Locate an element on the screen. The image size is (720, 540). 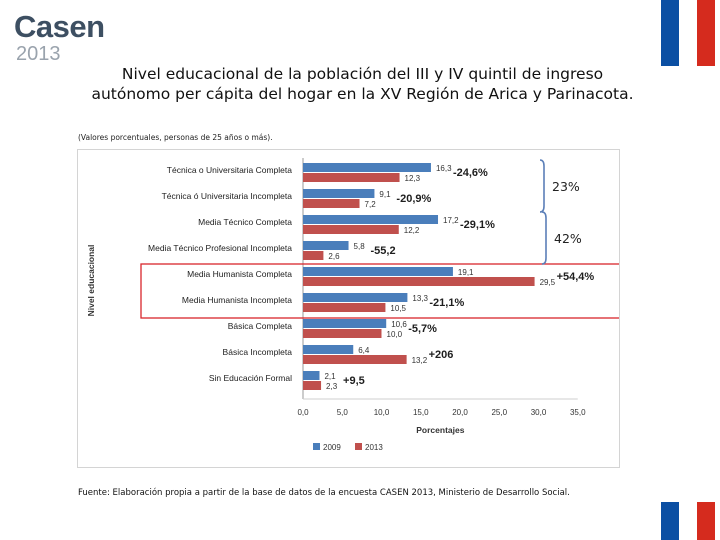
legend-swatch-2013 is located at coordinates (358, 446).